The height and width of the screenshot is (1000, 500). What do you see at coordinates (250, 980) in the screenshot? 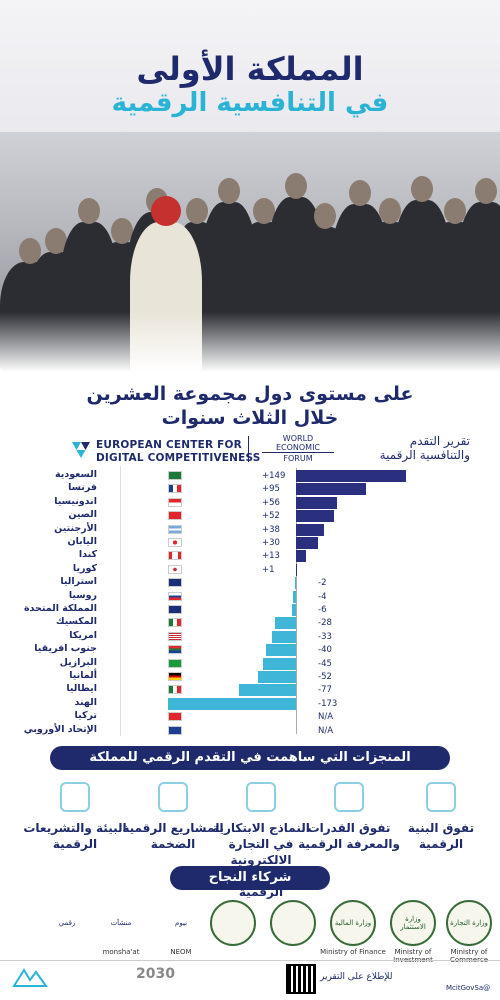
I see `footer` at bounding box center [250, 980].